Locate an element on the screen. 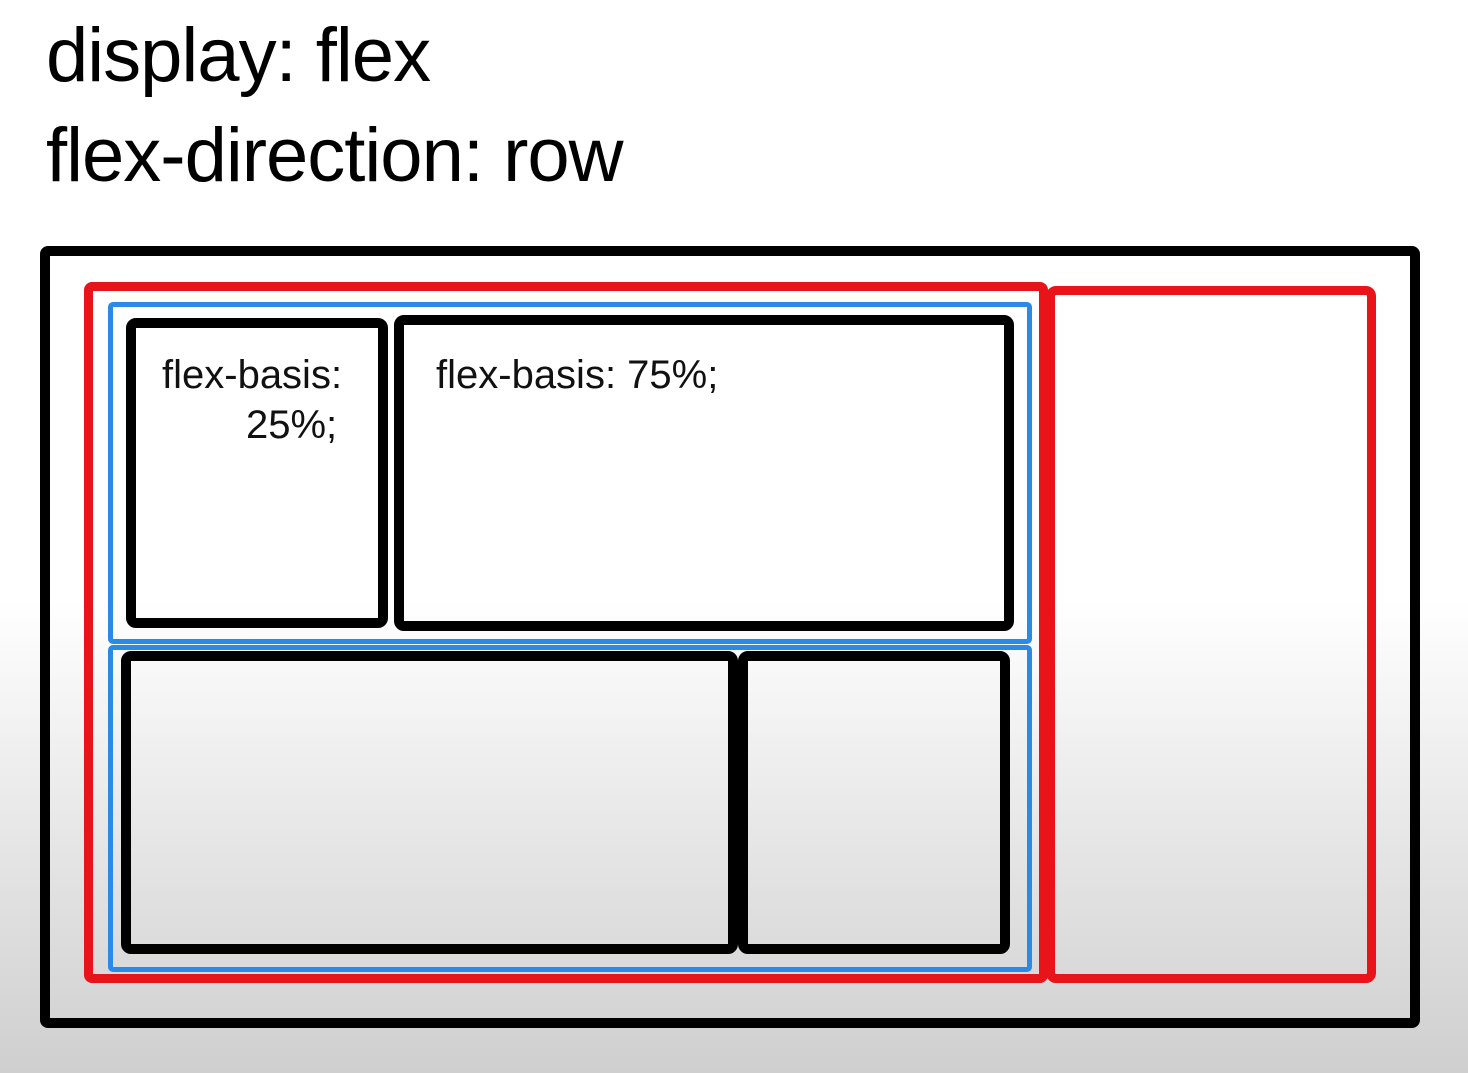 This screenshot has width=1468, height=1073. red-column-right is located at coordinates (1211, 634).